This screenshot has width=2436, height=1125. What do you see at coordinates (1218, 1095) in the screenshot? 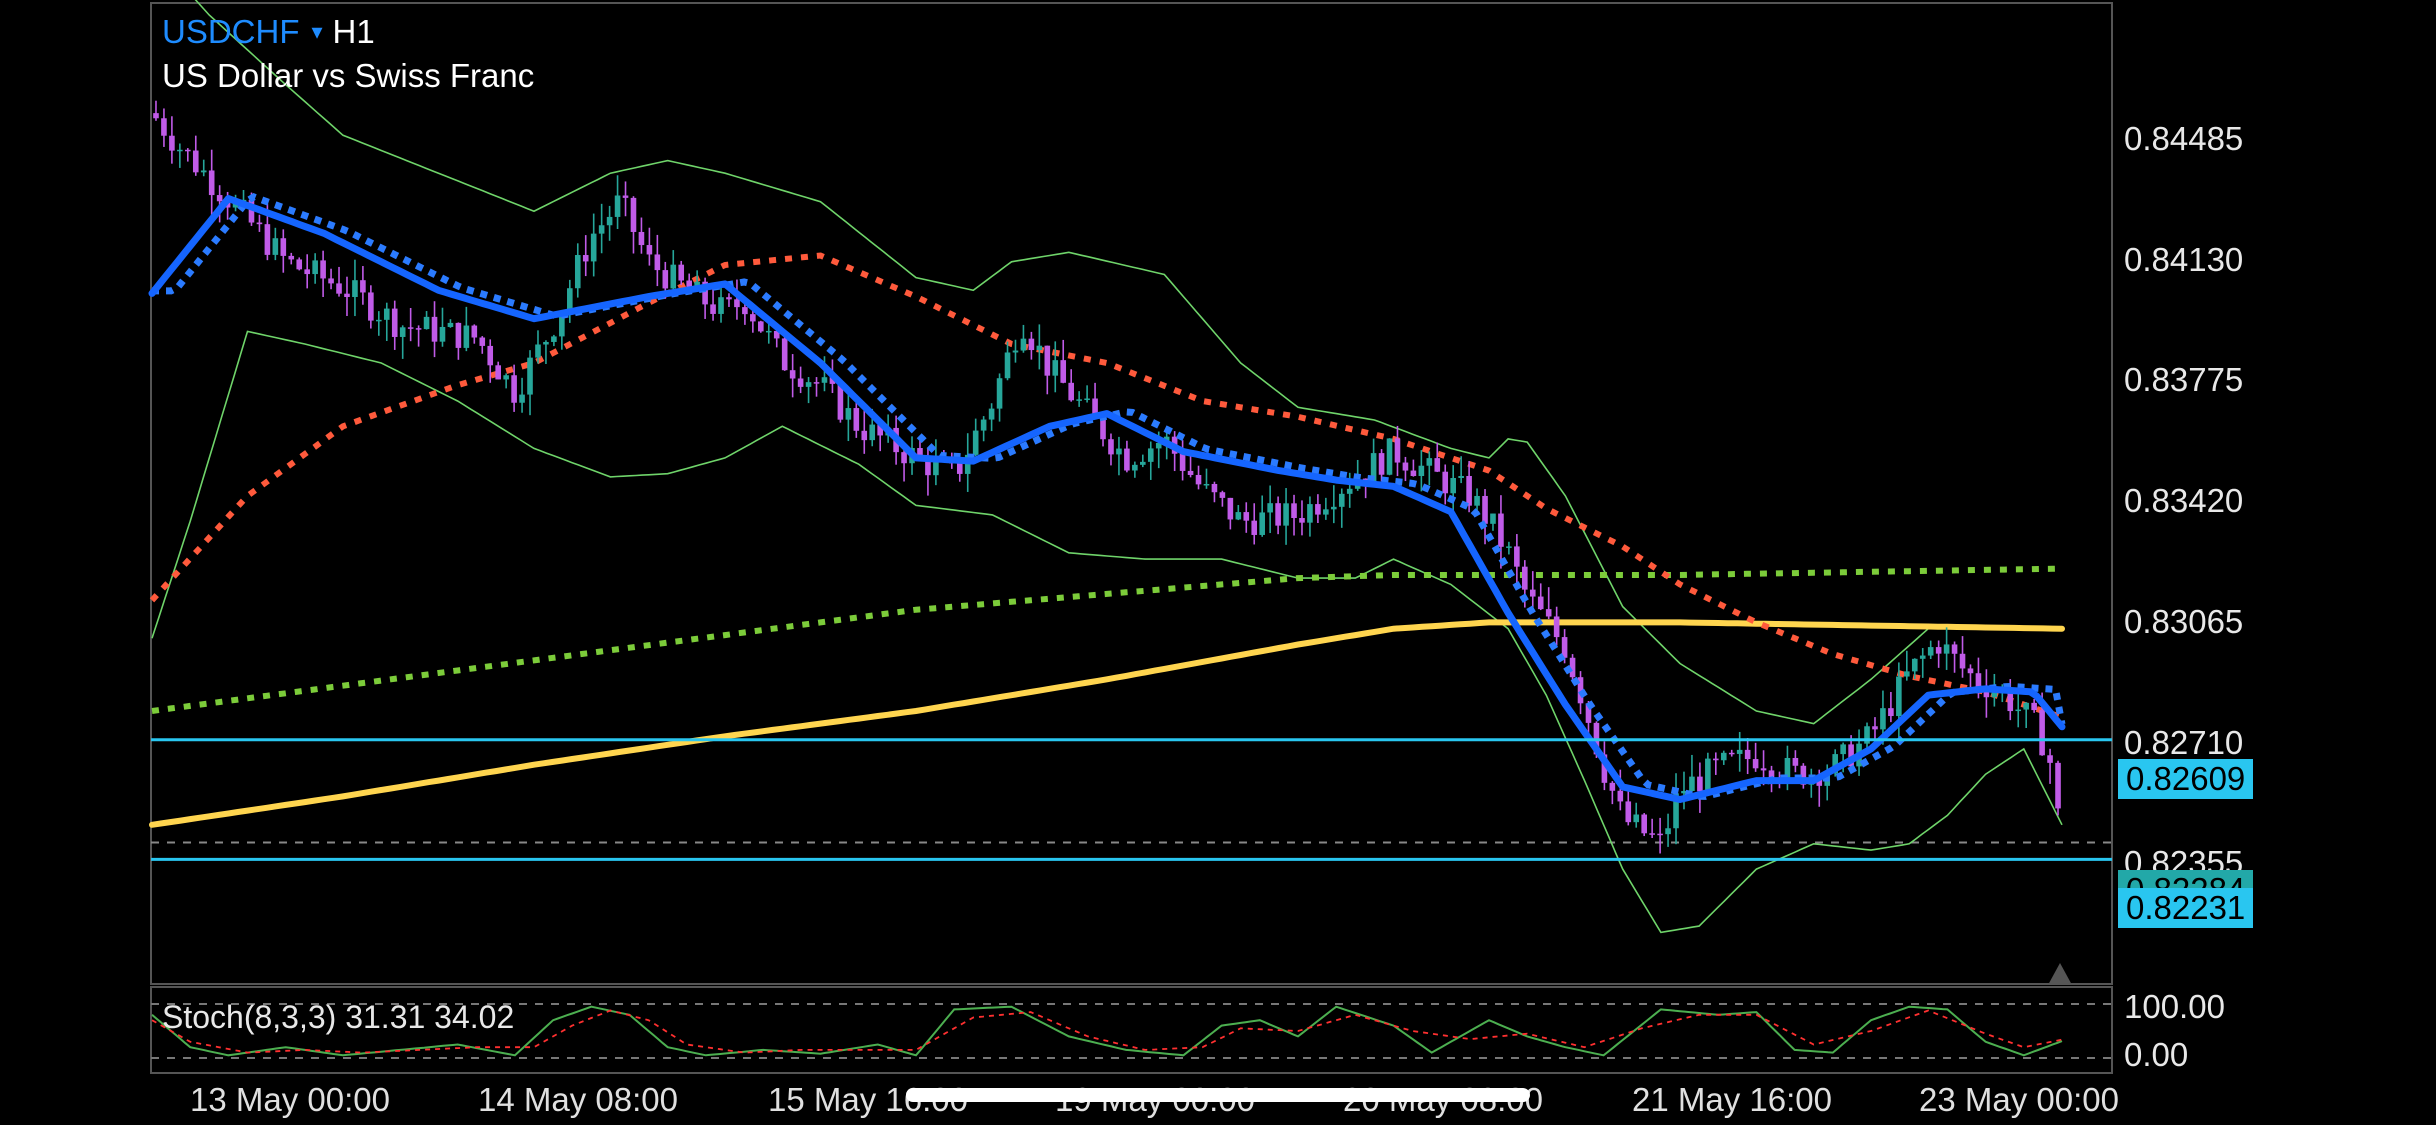
I see `home-indicator` at bounding box center [1218, 1095].